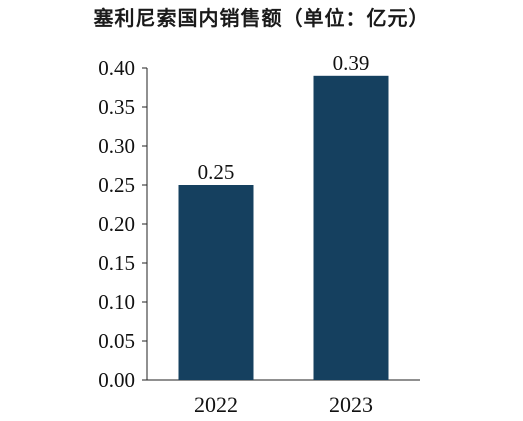  What do you see at coordinates (351, 228) in the screenshot?
I see `bar-2023` at bounding box center [351, 228].